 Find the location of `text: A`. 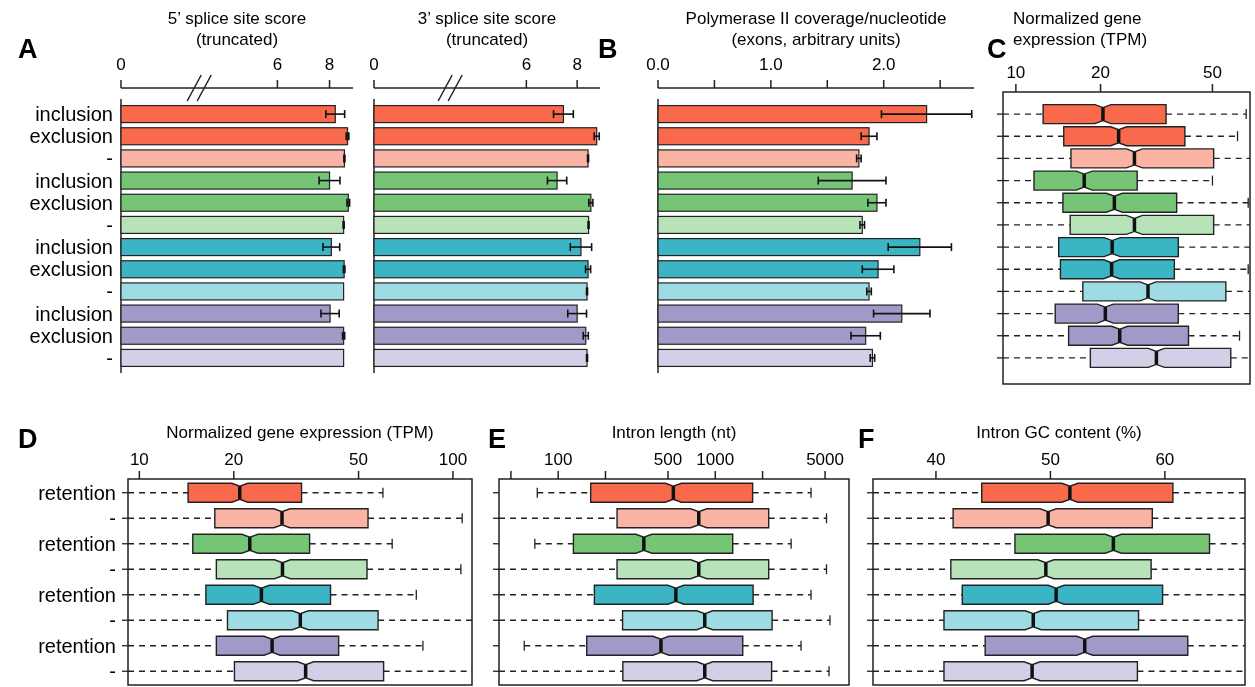

text: A is located at coordinates (28, 49).